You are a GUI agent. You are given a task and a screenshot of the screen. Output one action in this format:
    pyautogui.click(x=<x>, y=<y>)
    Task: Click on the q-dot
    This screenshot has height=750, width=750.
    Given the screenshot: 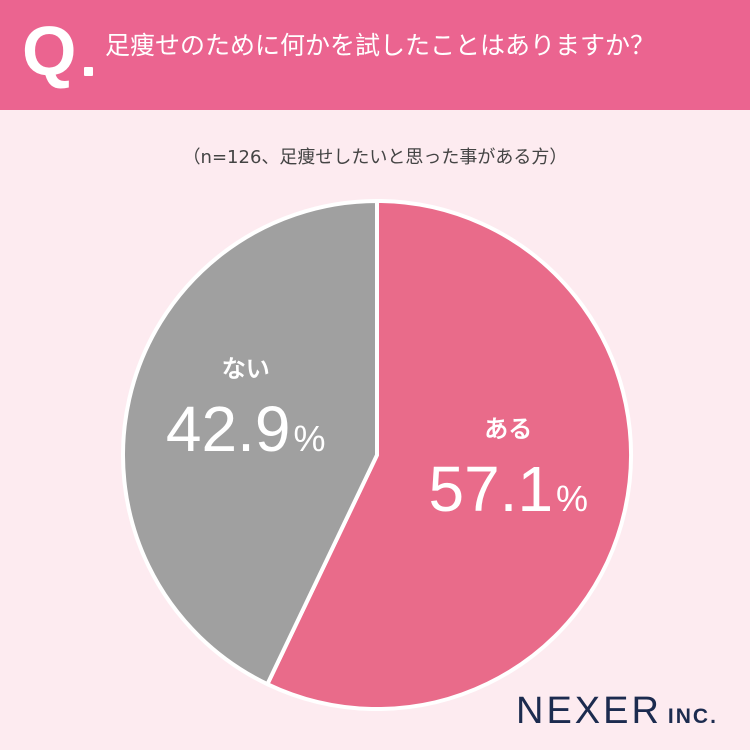 What is the action you would take?
    pyautogui.click(x=88, y=71)
    